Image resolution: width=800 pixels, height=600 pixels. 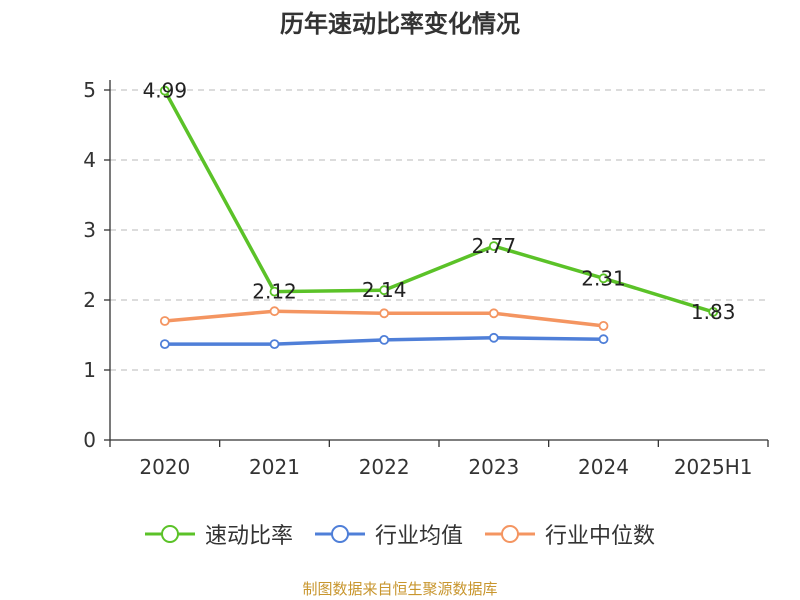 I want to click on data-label: 2.12, so click(x=274, y=292).